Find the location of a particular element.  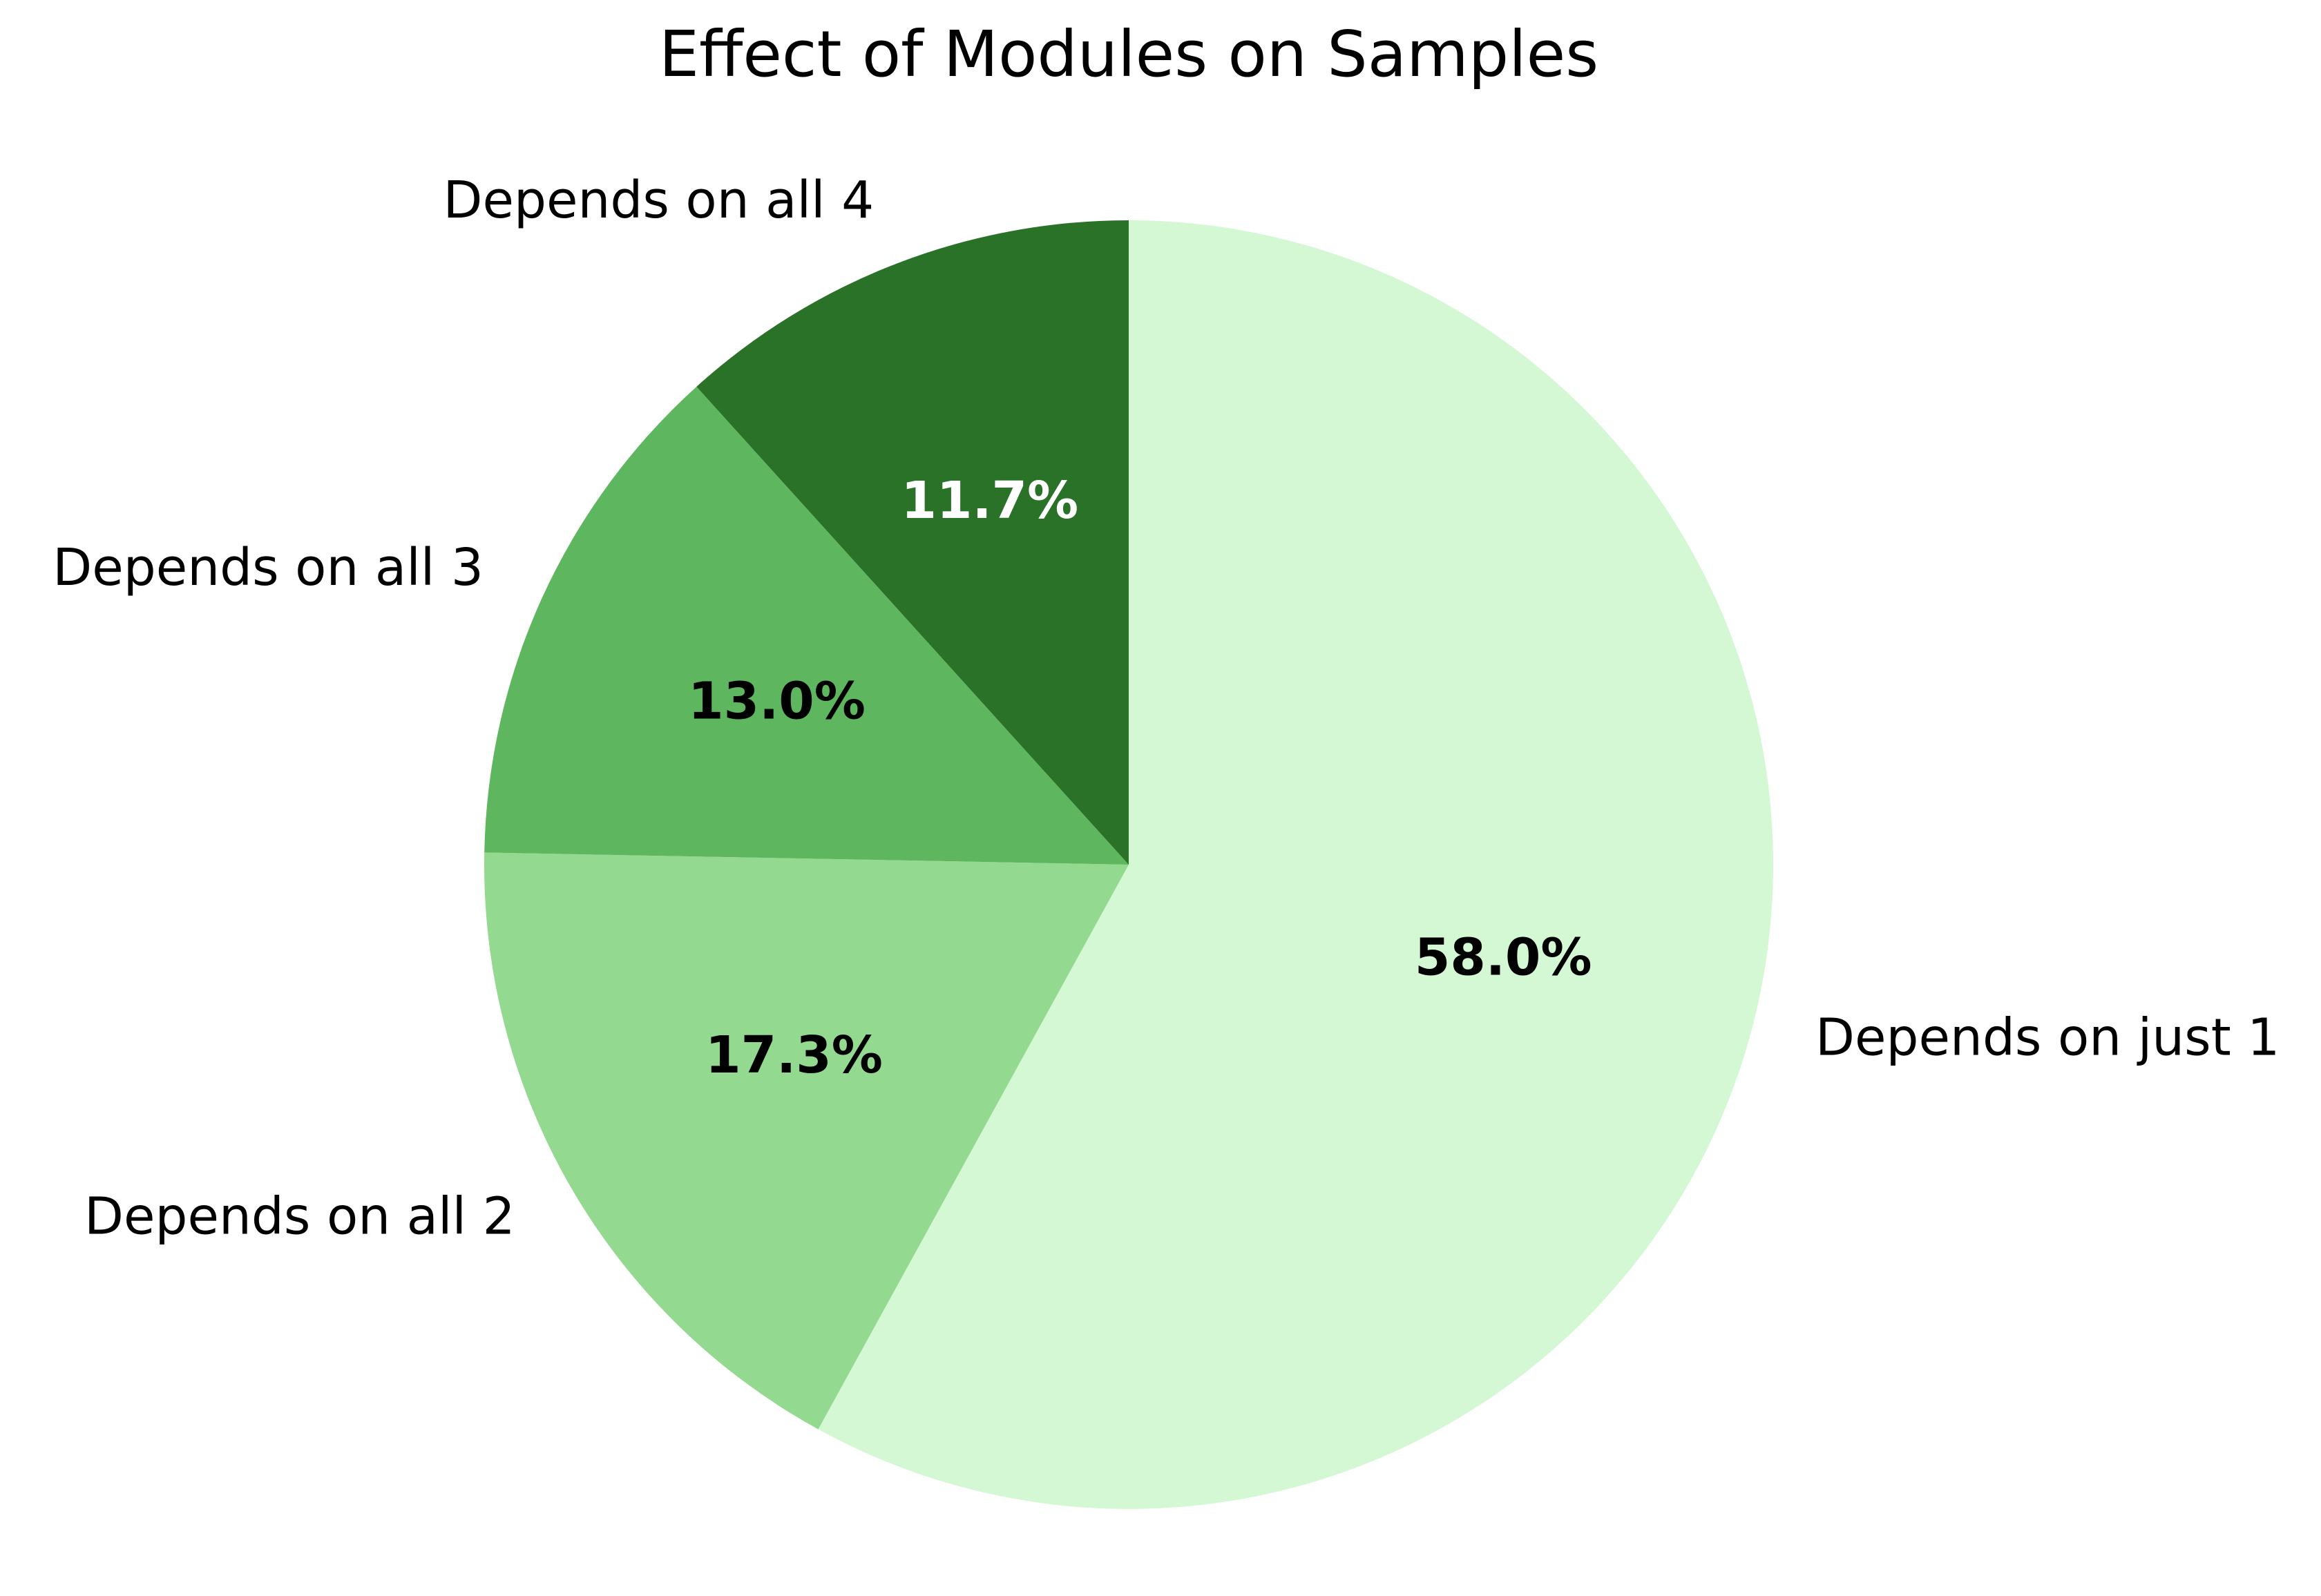

pie-slice-label: Depends on just 1 is located at coordinates (2047, 1038).